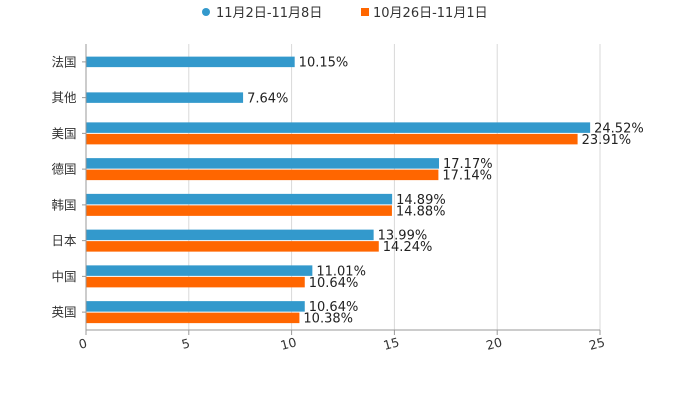 The image size is (700, 400). What do you see at coordinates (328, 319) in the screenshot?
I see `data-label-series-2: 10.38%` at bounding box center [328, 319].